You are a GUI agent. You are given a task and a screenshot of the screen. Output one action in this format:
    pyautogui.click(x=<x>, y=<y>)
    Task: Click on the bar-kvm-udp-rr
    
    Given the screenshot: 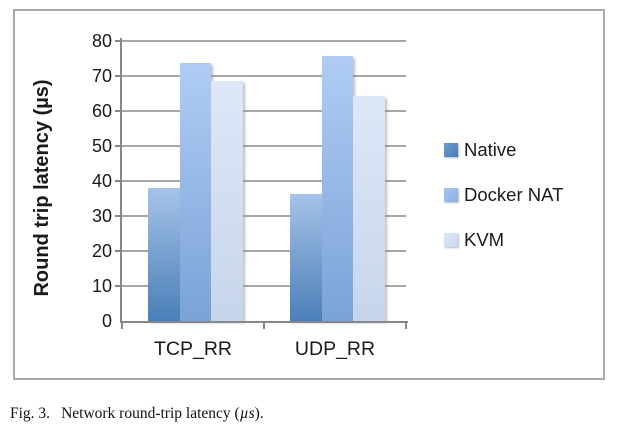 What is the action you would take?
    pyautogui.click(x=369, y=208)
    